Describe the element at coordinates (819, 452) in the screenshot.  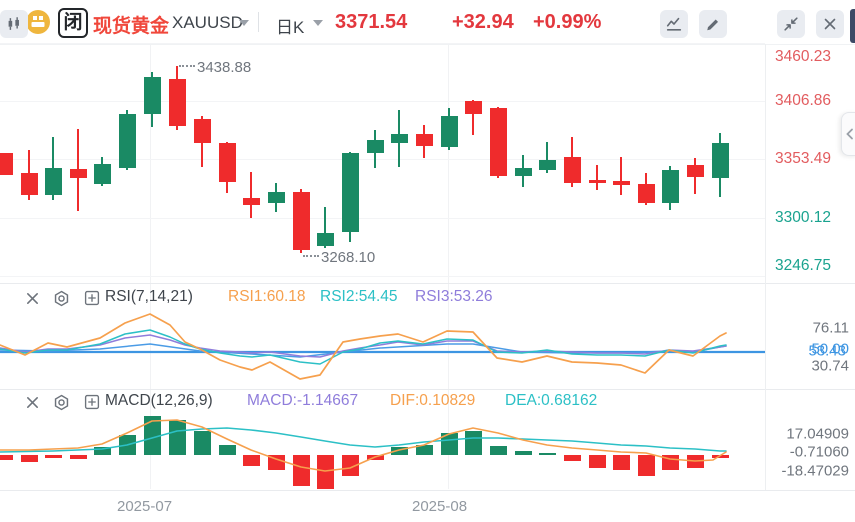
I see `axis-label: -0.71060` at that location.